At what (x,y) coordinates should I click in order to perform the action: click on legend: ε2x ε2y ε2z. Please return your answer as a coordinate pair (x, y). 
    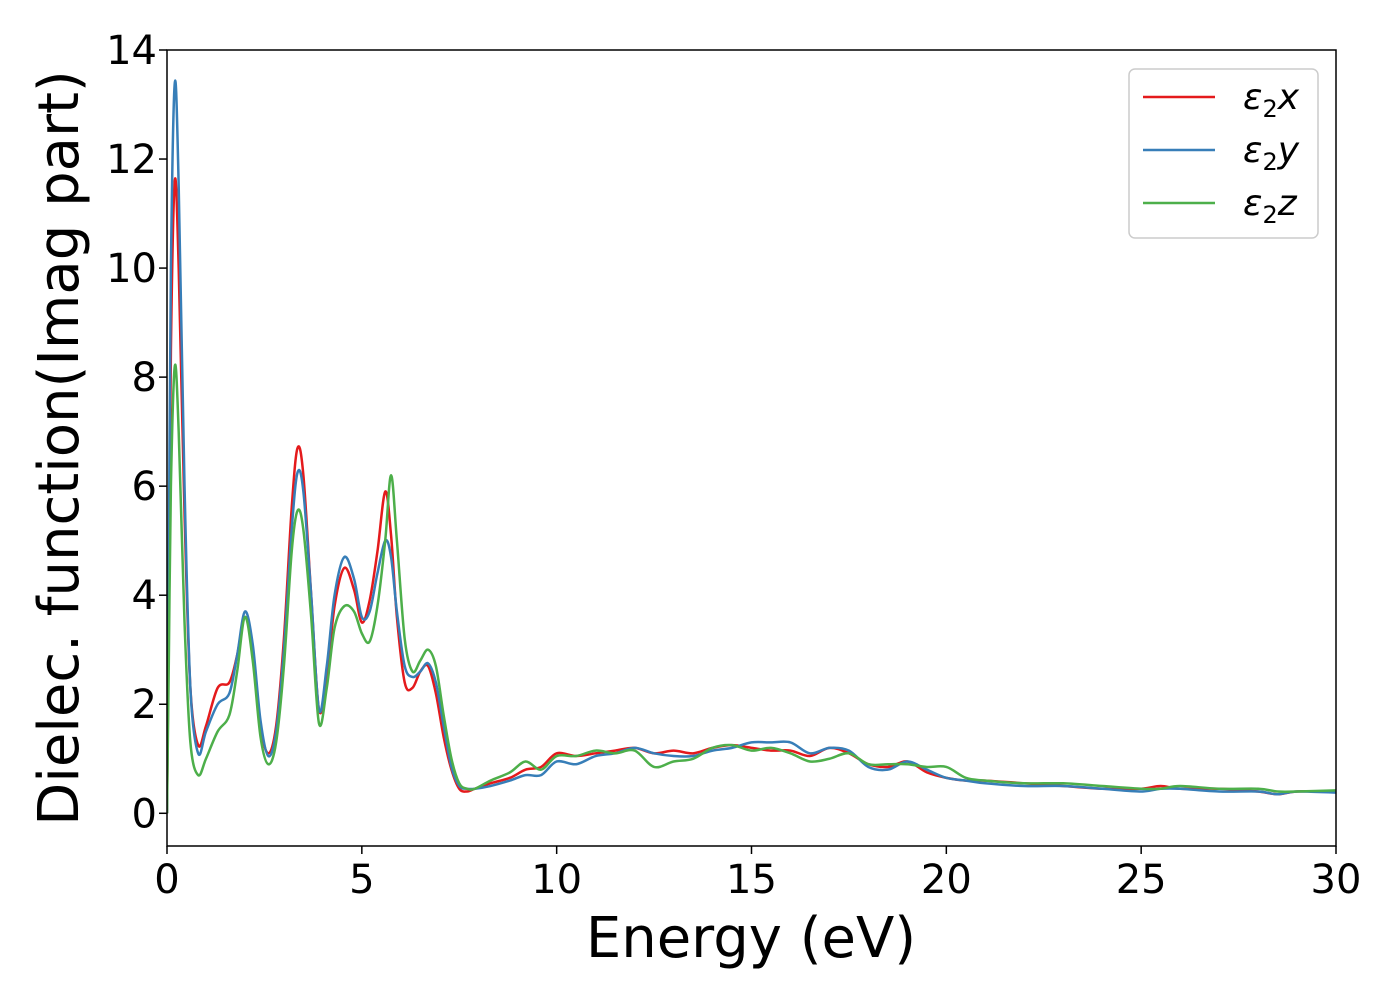
    Looking at the image, I should click on (1223, 153).